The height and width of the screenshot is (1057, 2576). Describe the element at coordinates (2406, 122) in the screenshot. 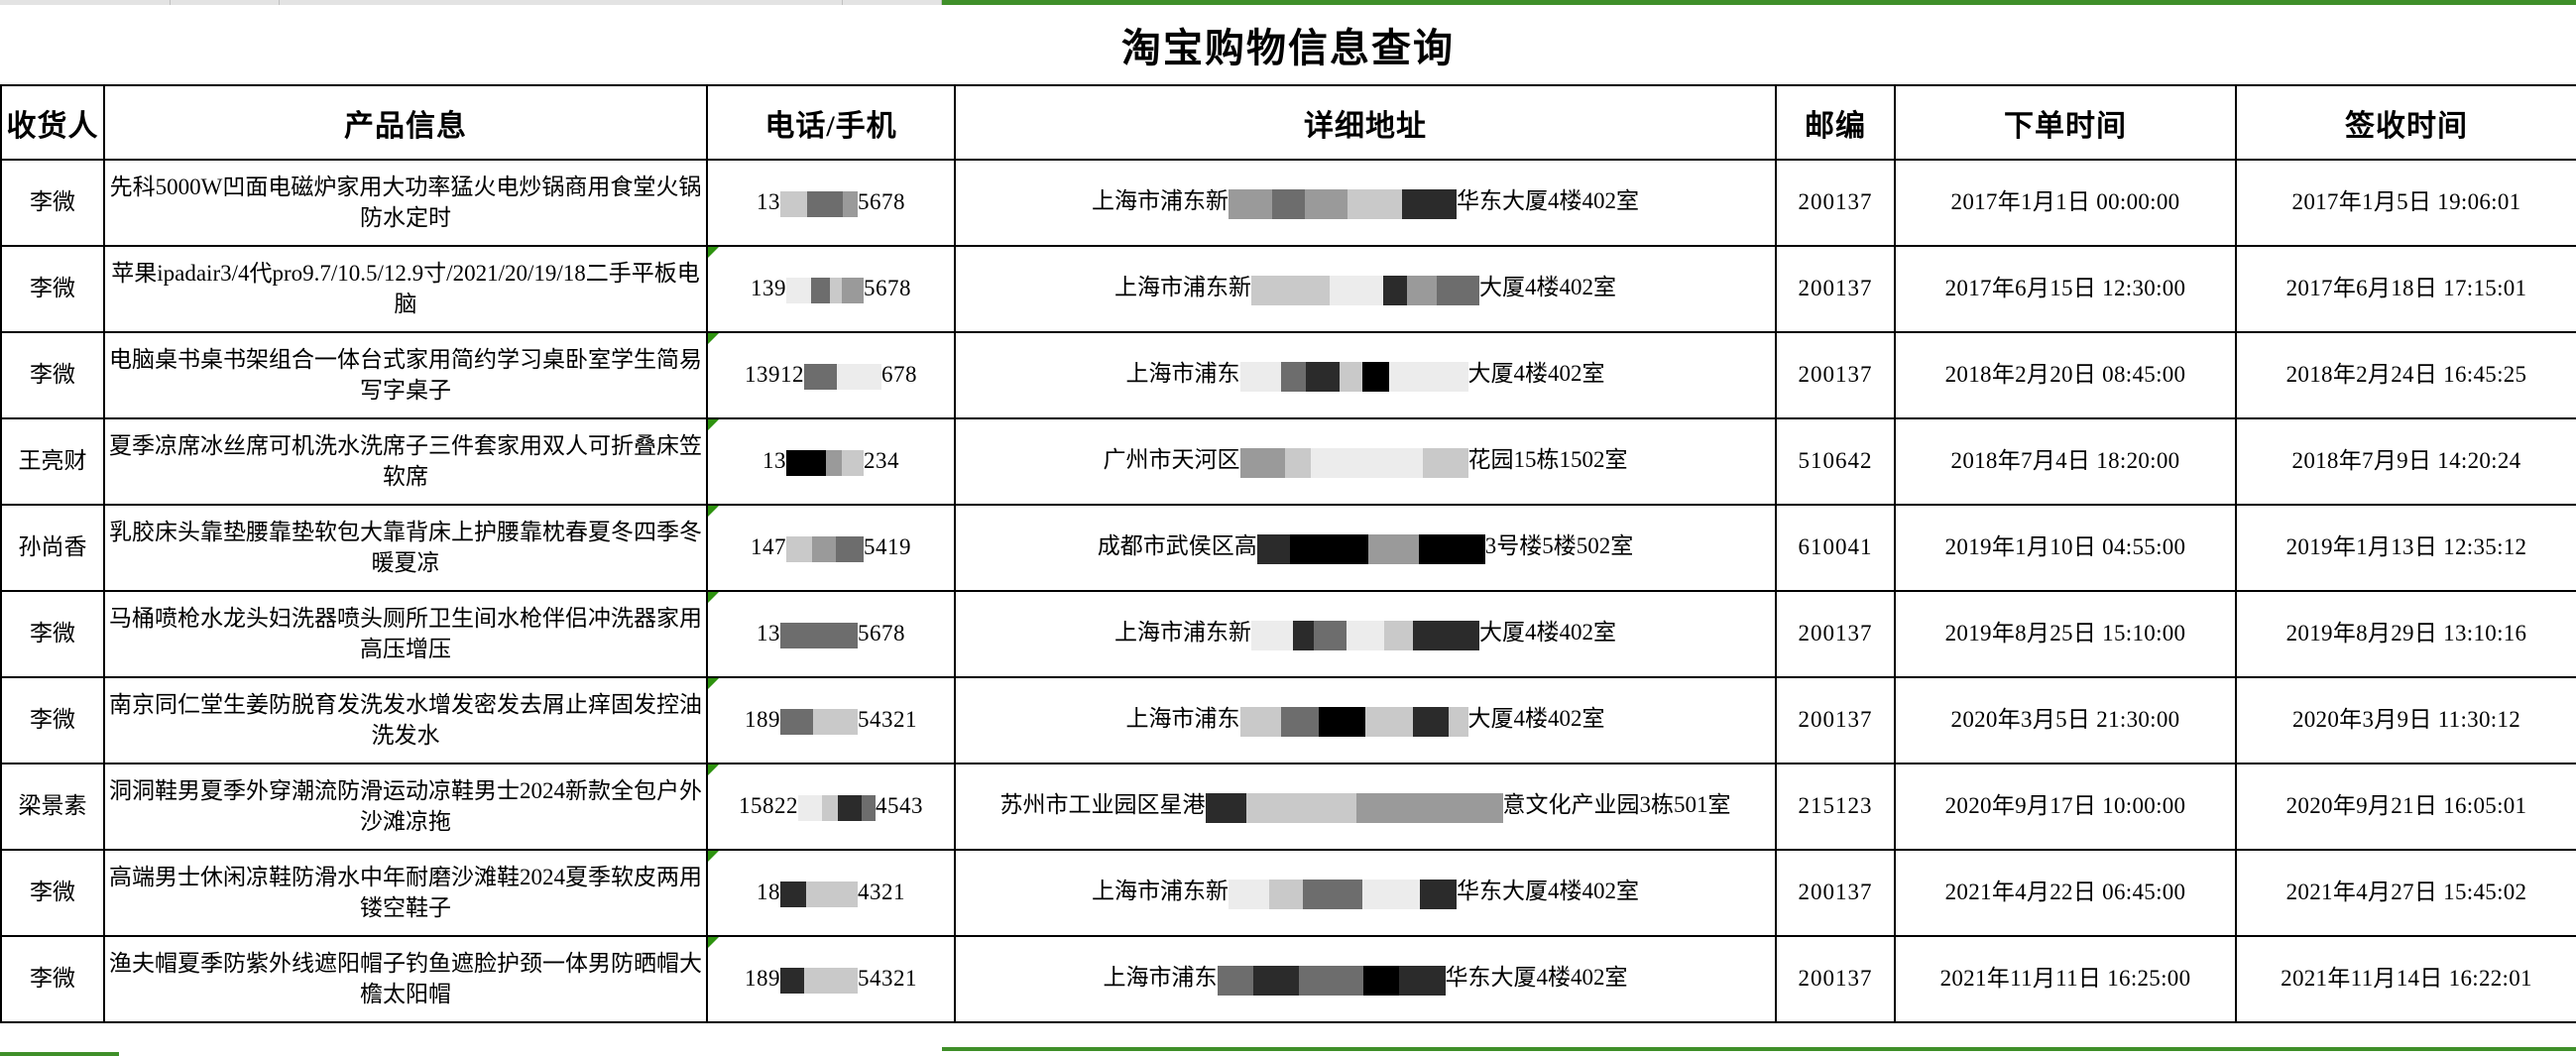

I see `column-header-receive-time: 签收时间` at that location.